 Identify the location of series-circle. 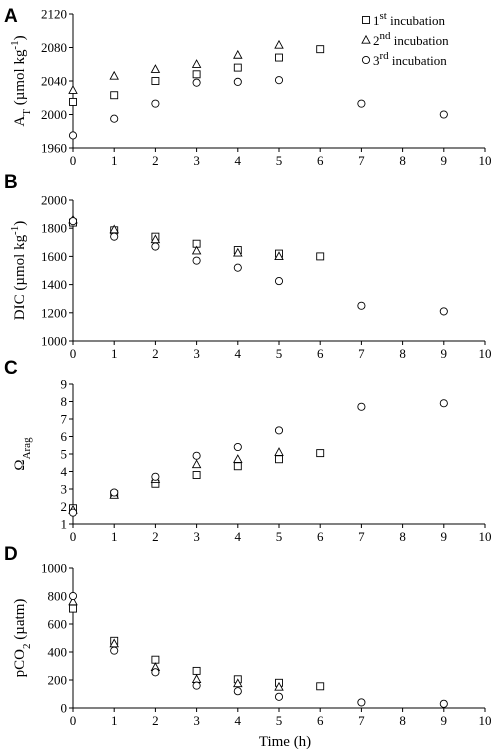
(258, 266).